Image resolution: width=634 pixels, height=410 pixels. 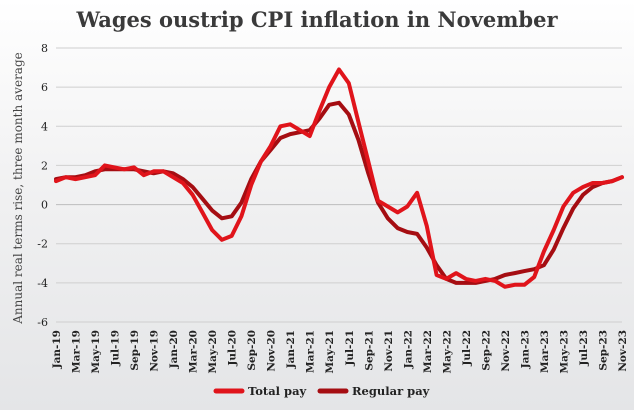 I want to click on x-tick-label: Jan-20, so click(x=174, y=349).